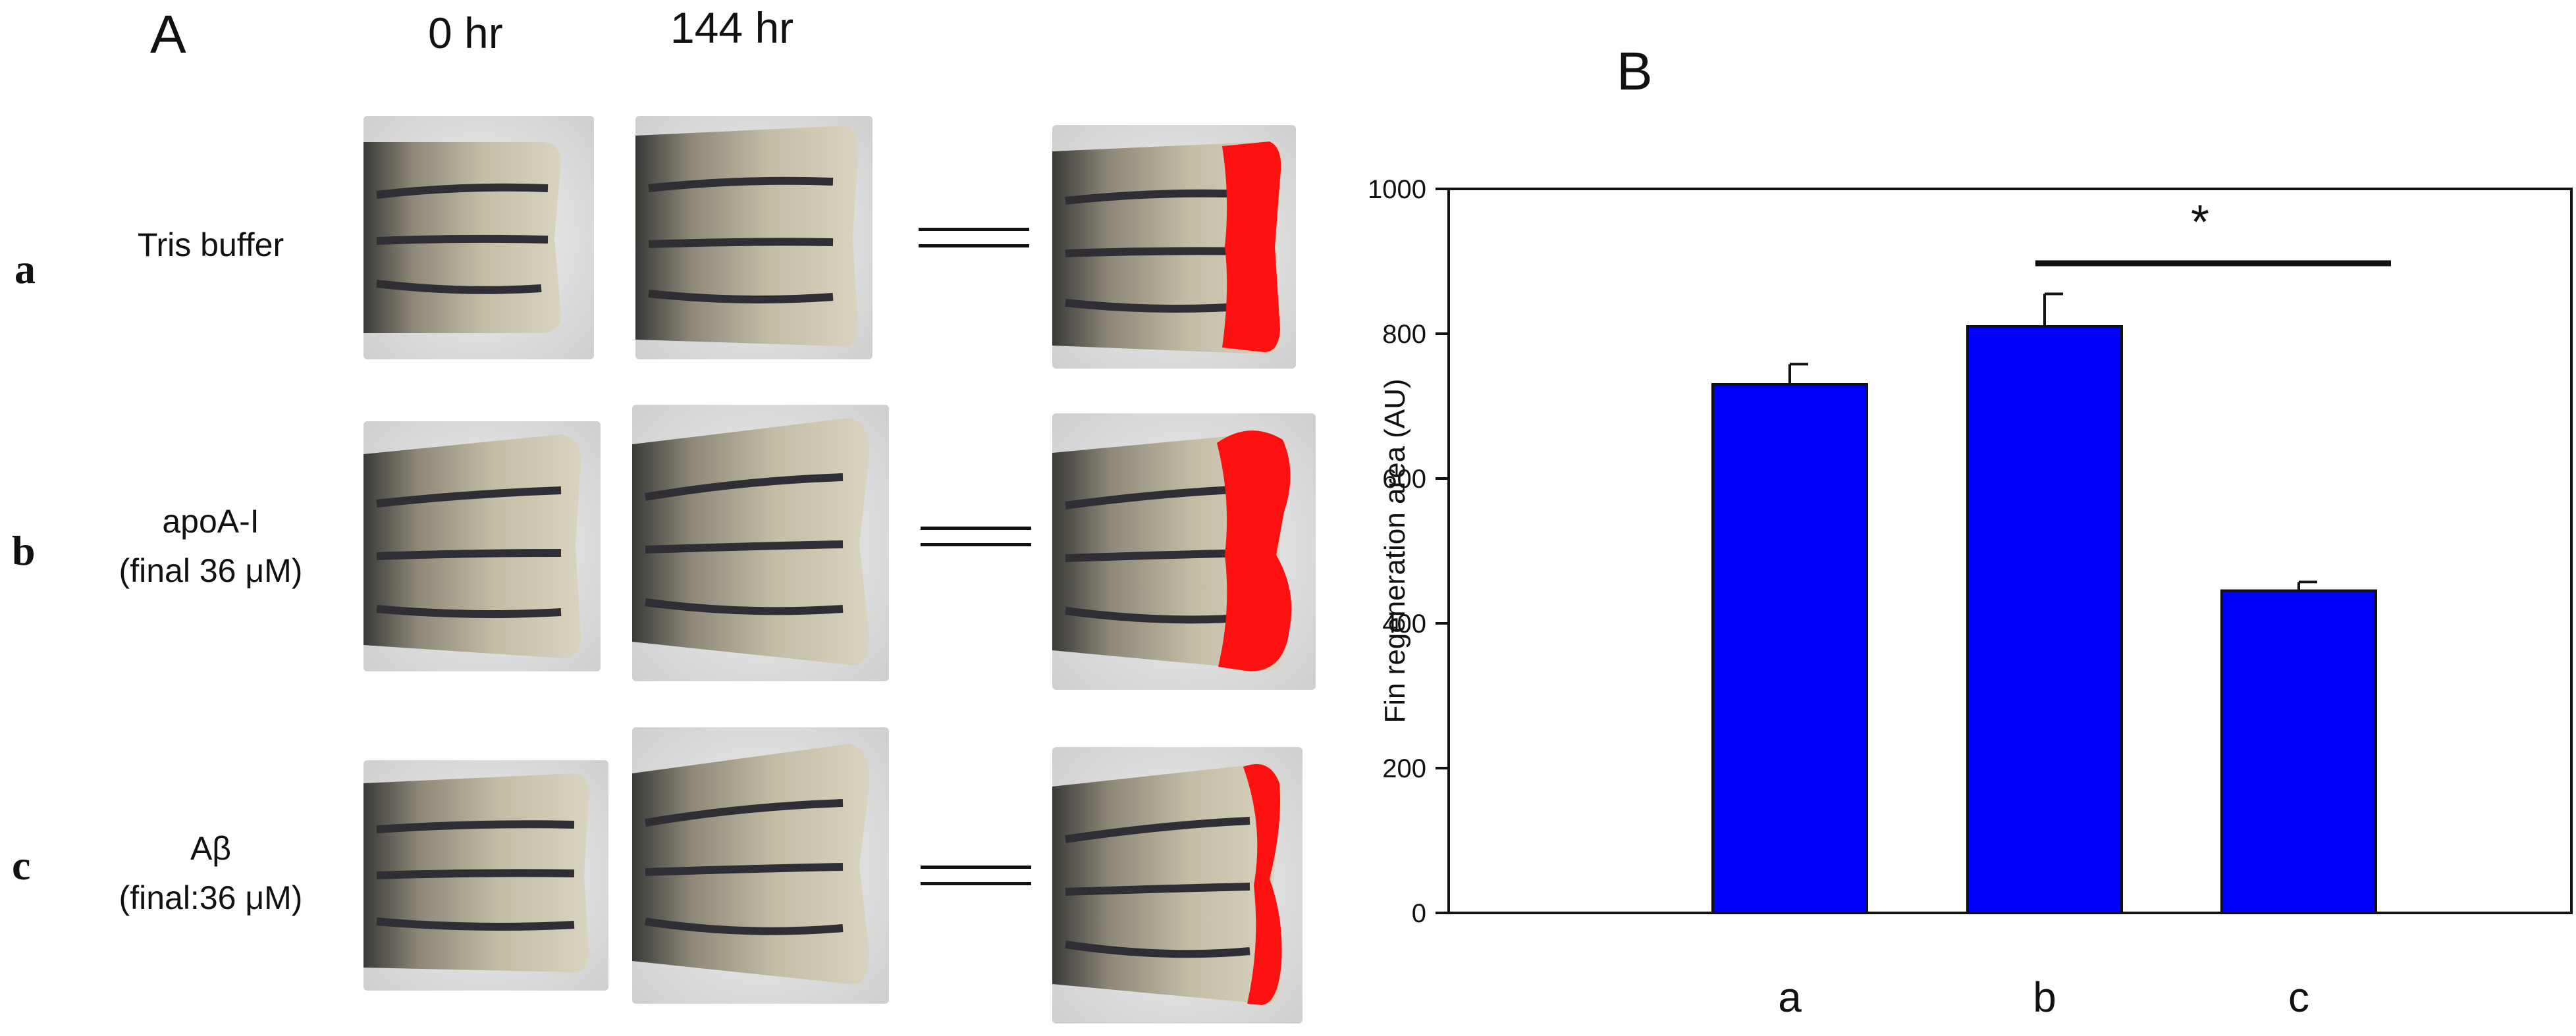 This screenshot has width=2576, height=1036. Describe the element at coordinates (22, 865) in the screenshot. I see `row-letter-c: c` at that location.